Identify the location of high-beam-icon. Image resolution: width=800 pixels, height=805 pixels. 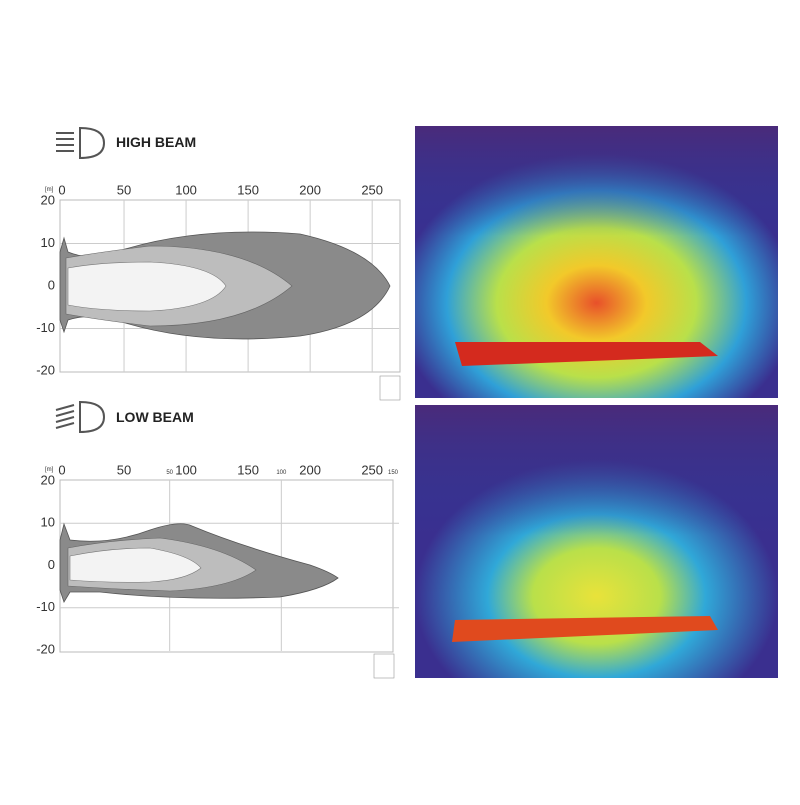
(81, 143).